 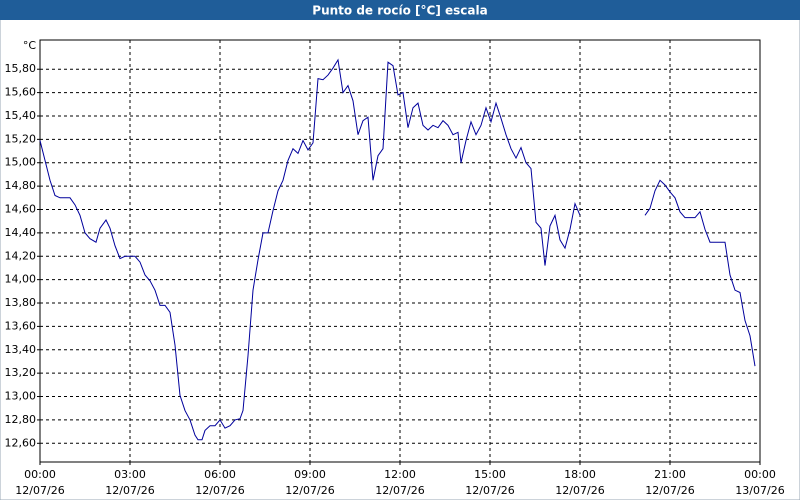 What do you see at coordinates (21, 232) in the screenshot?
I see `y-tick-label: 14,40` at bounding box center [21, 232].